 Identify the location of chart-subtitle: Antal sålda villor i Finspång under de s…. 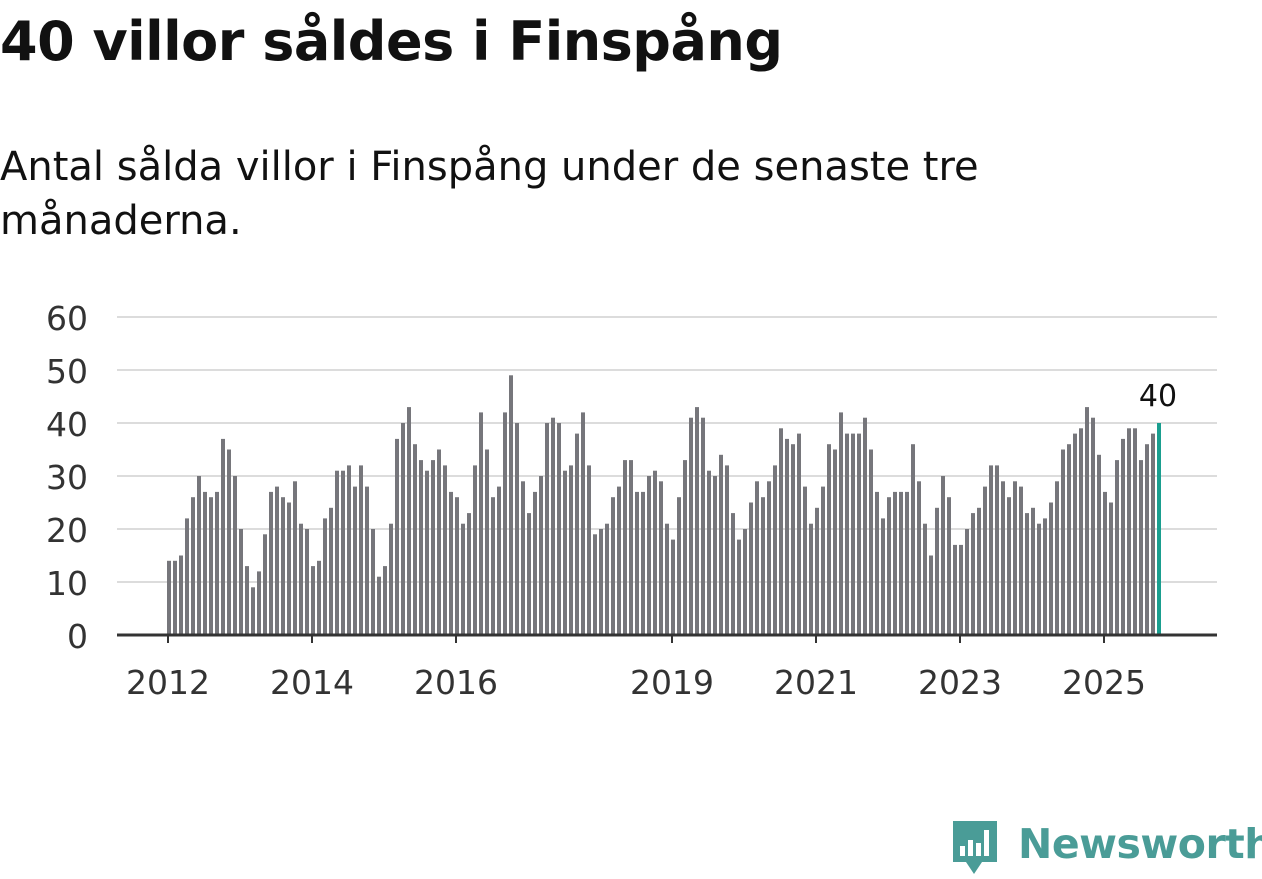
(489, 194).